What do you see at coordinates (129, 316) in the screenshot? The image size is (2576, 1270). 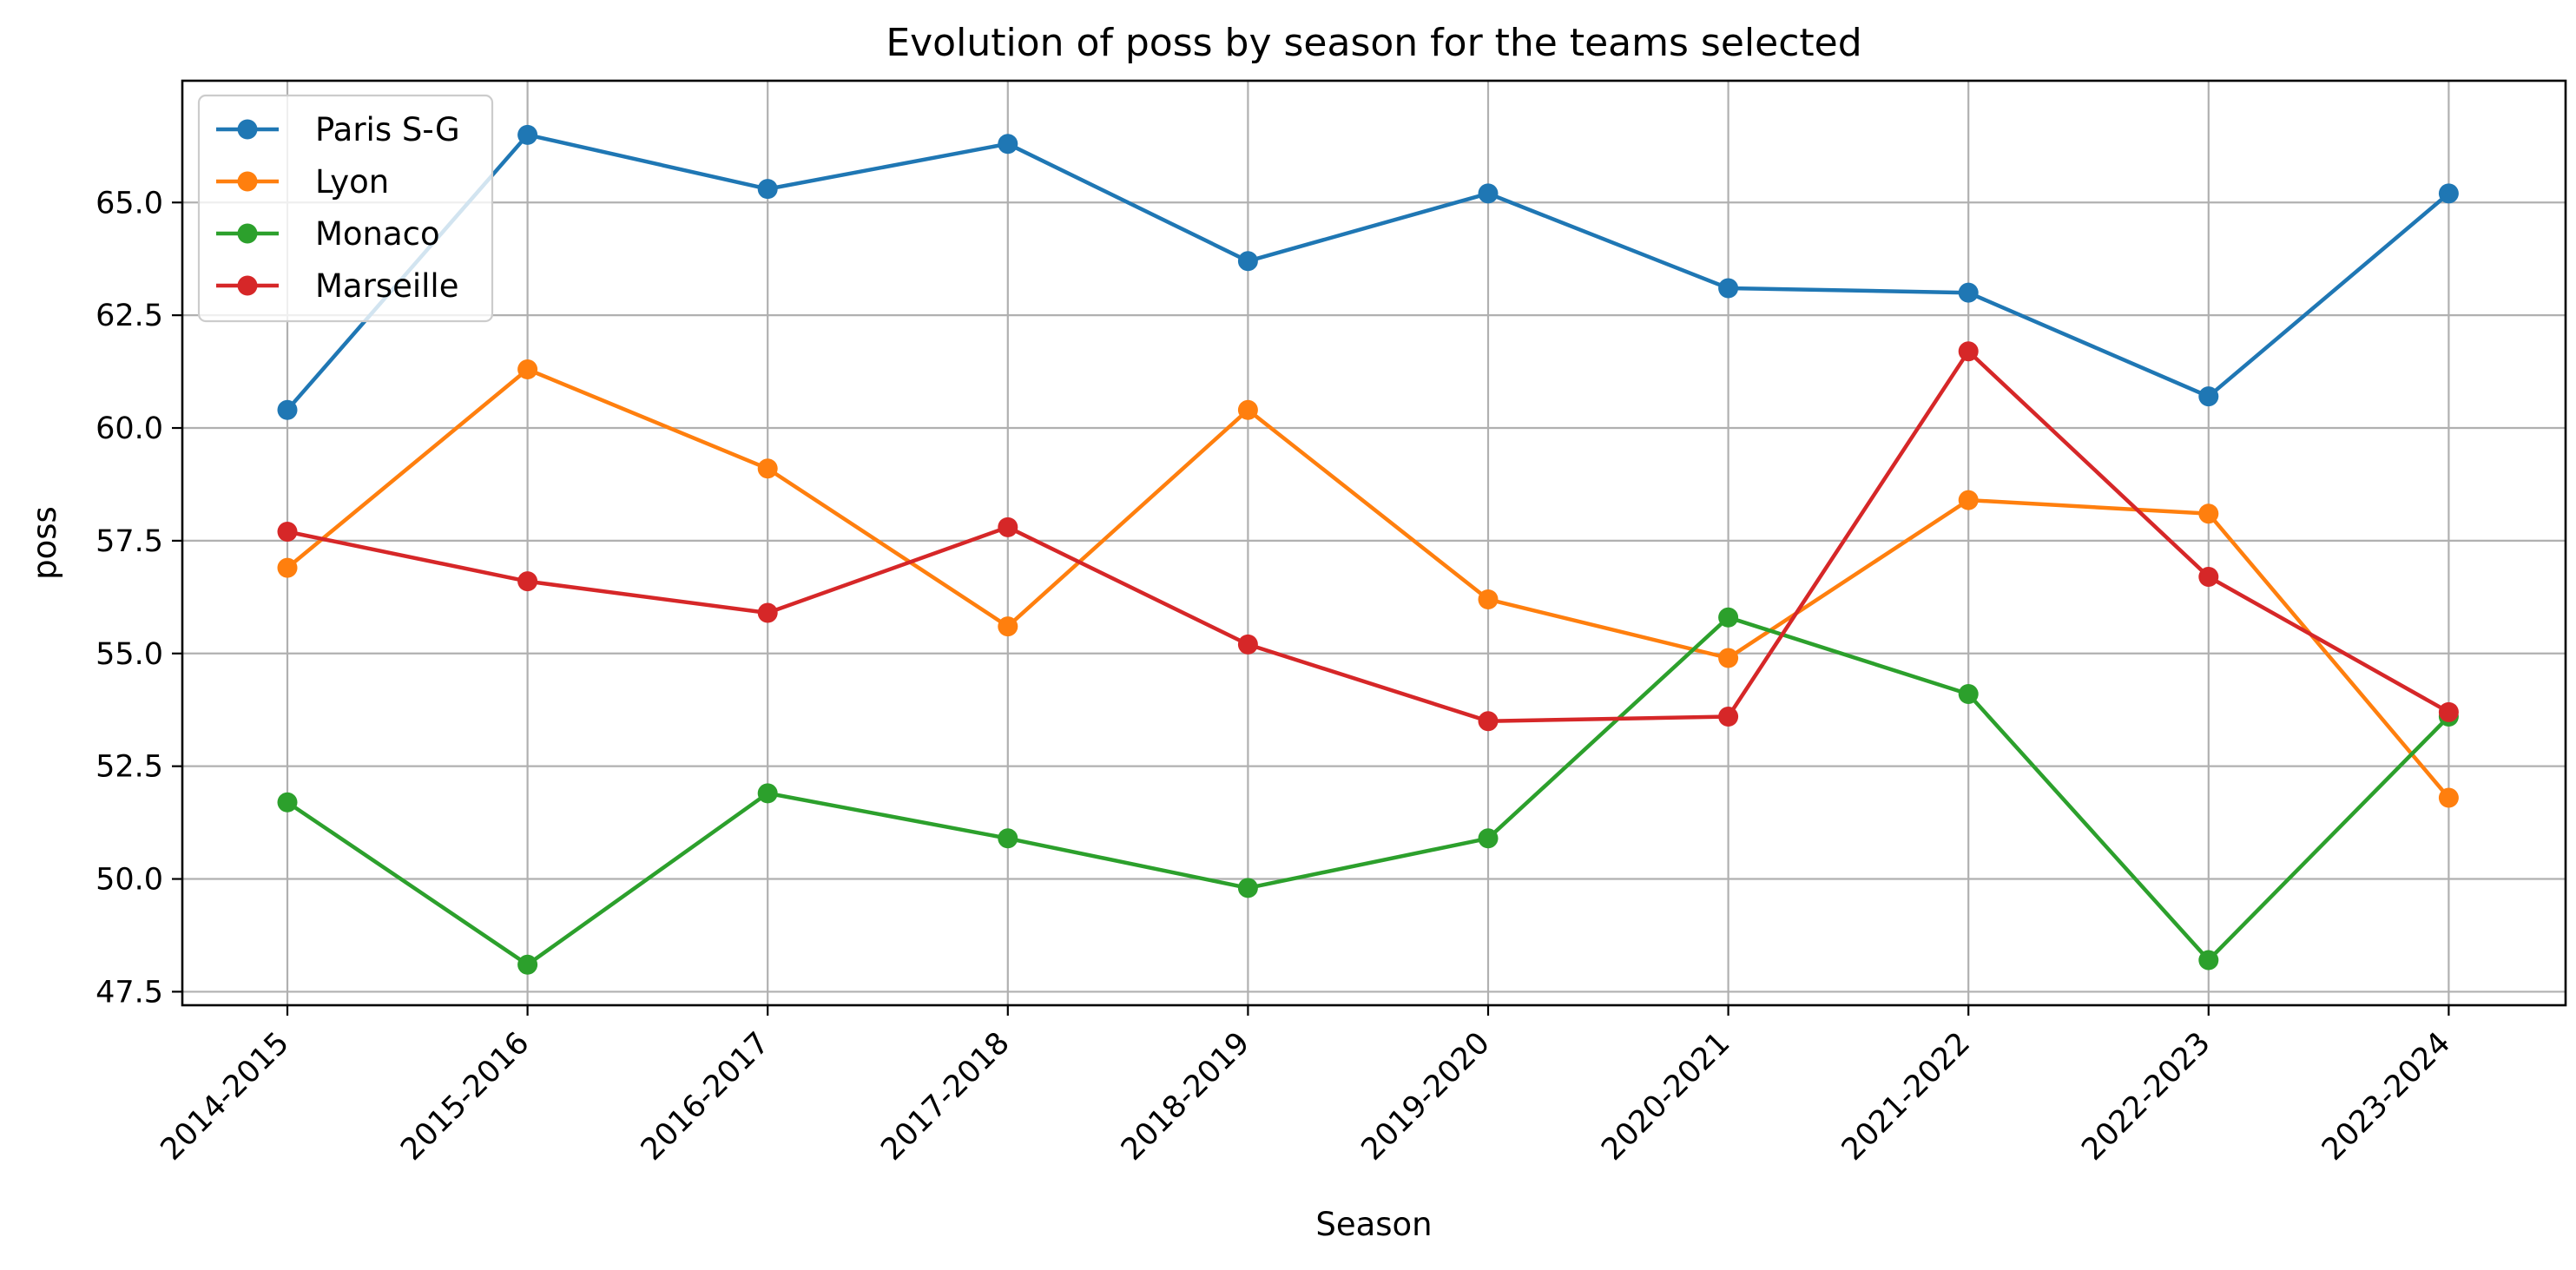 I see `y-tick-label: 62.5` at bounding box center [129, 316].